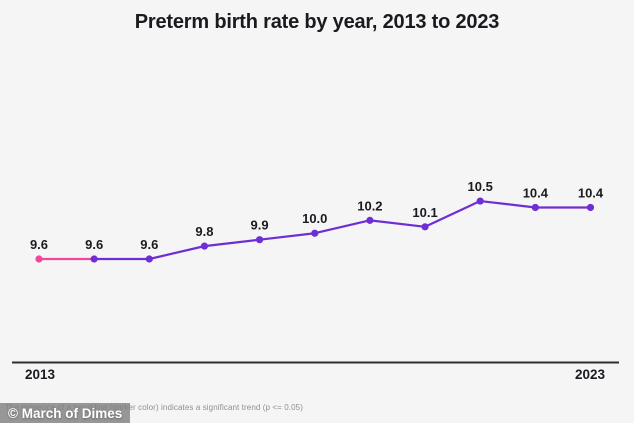 This screenshot has width=634, height=423. I want to click on watermark-text: © March of Dimes, so click(65, 413).